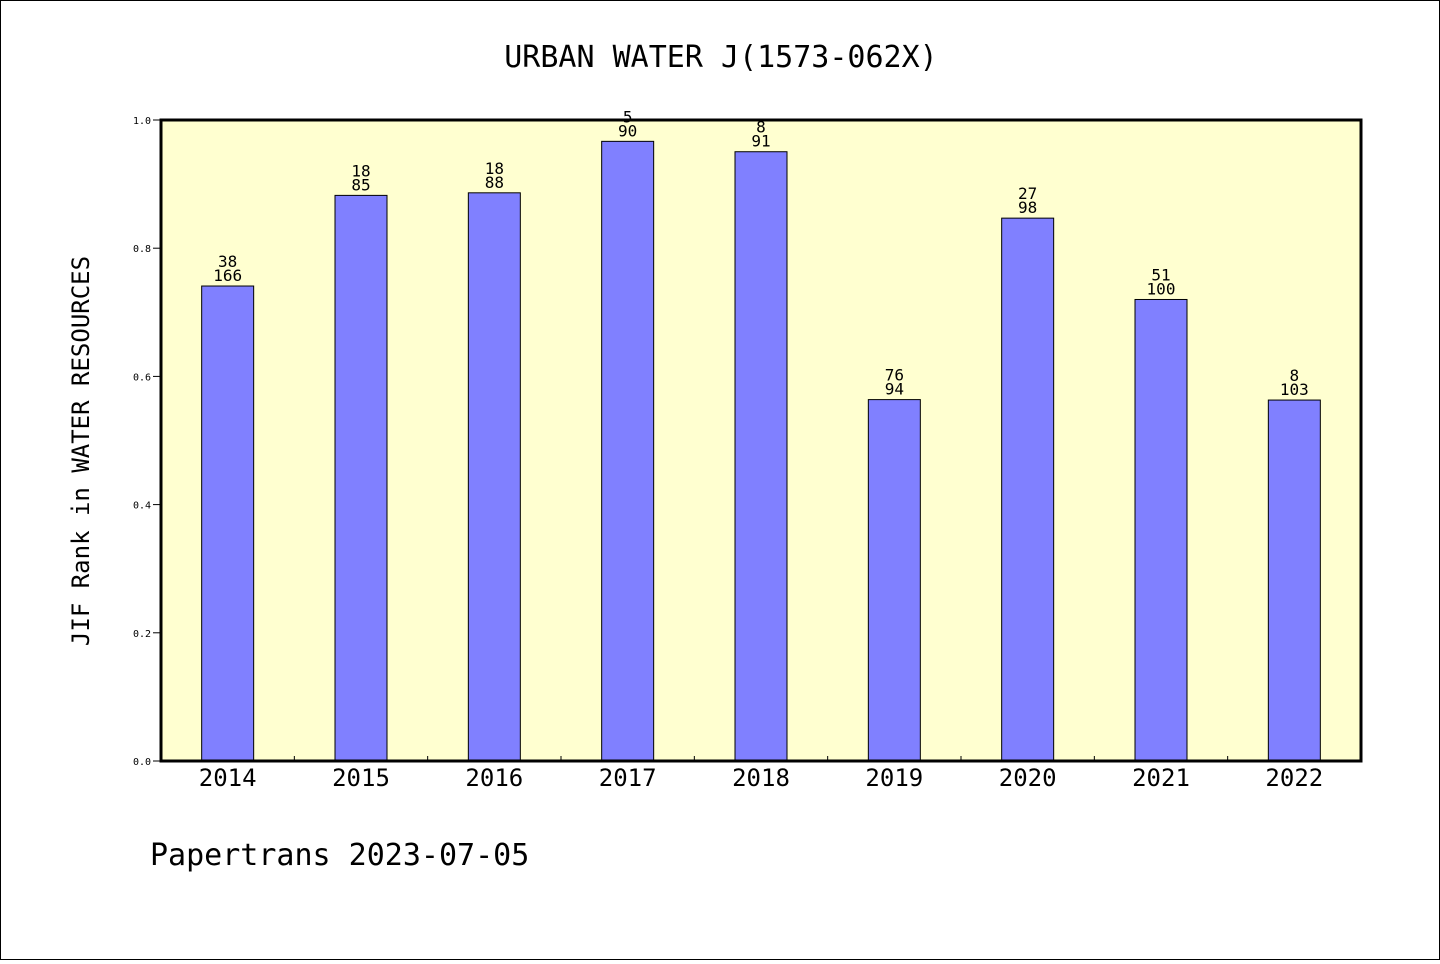 The image size is (1440, 964). Describe the element at coordinates (360, 184) in the screenshot. I see `bar-total-label-2015: 85` at that location.